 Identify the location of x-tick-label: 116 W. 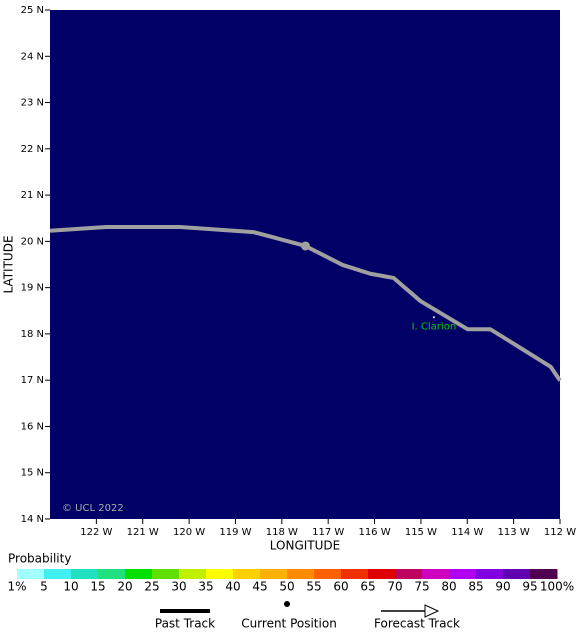
(374, 532).